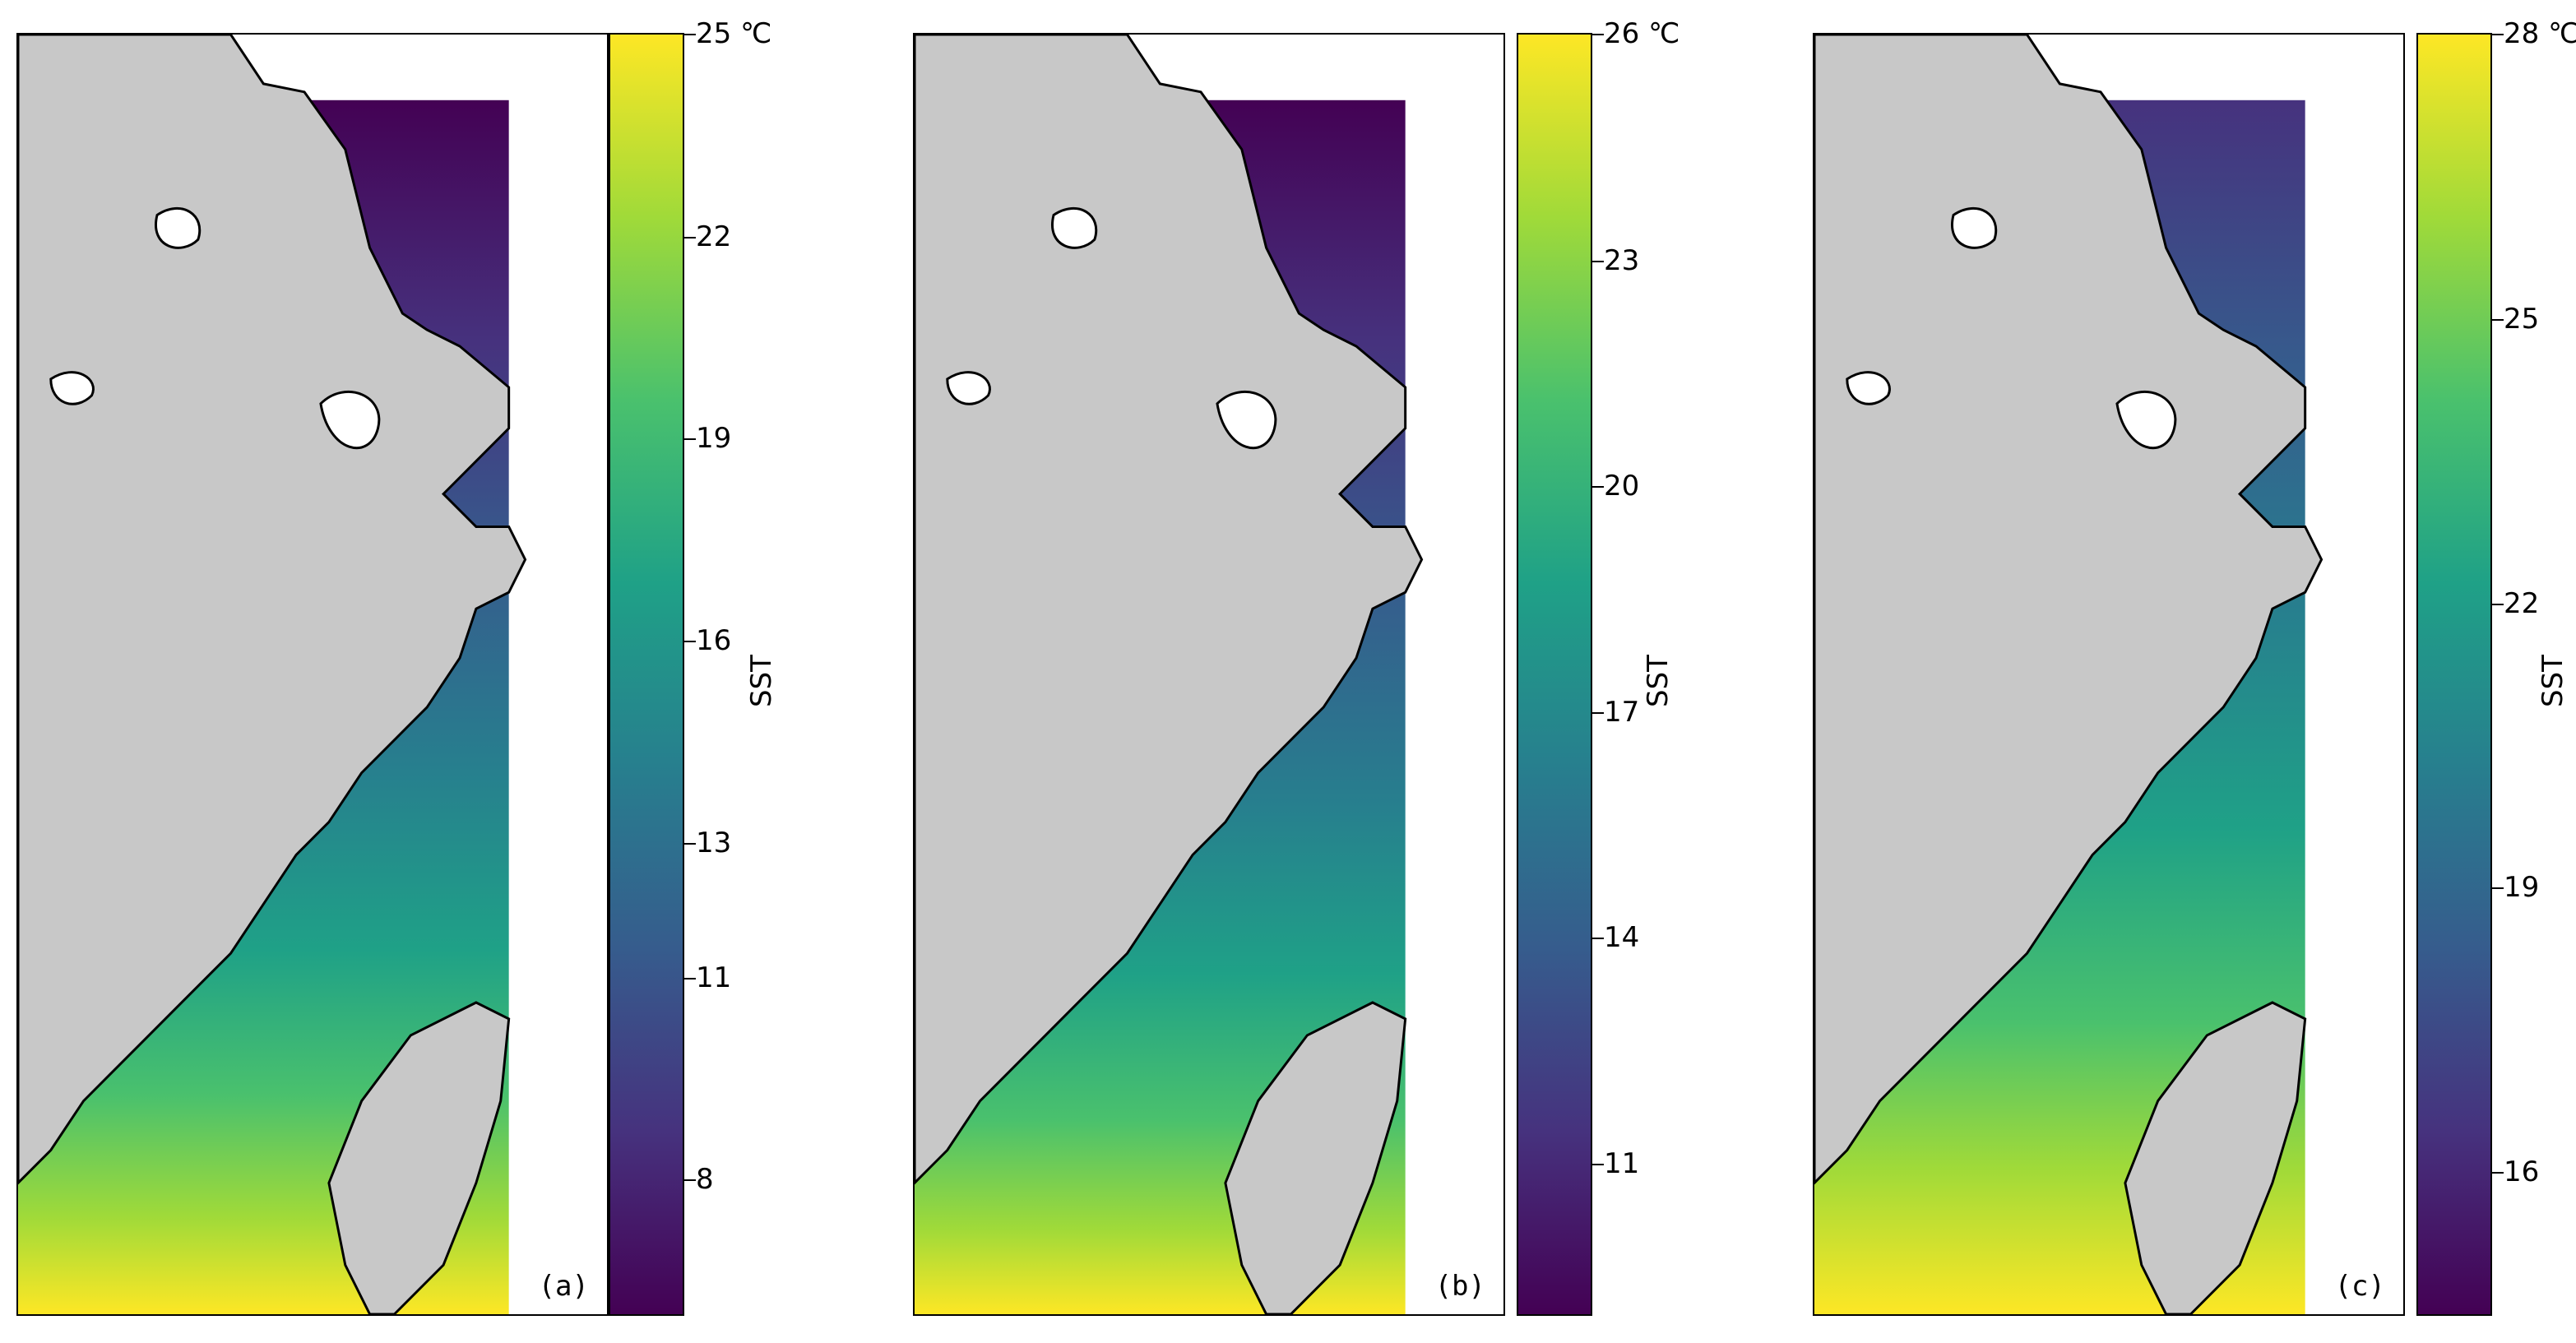 The height and width of the screenshot is (1343, 2576). What do you see at coordinates (2522, 319) in the screenshot?
I see `cb-ticklabel: 25` at bounding box center [2522, 319].